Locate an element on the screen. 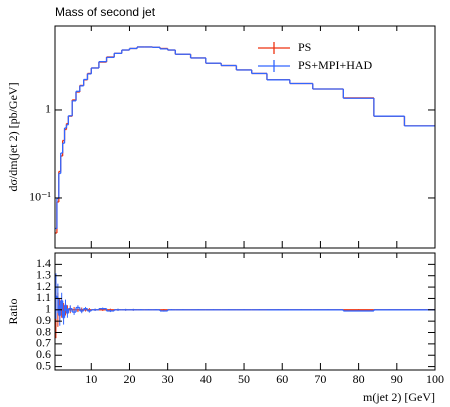  x-tick-label: 80 is located at coordinates (359, 379).